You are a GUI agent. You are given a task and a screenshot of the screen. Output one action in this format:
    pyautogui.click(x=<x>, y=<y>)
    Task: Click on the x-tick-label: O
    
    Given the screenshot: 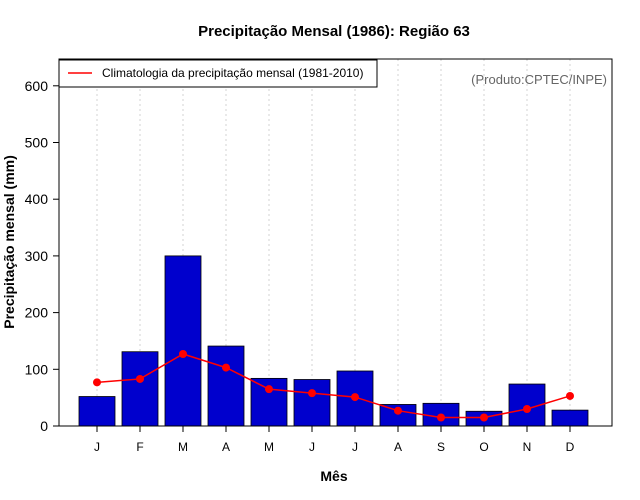 What is the action you would take?
    pyautogui.click(x=483, y=447)
    